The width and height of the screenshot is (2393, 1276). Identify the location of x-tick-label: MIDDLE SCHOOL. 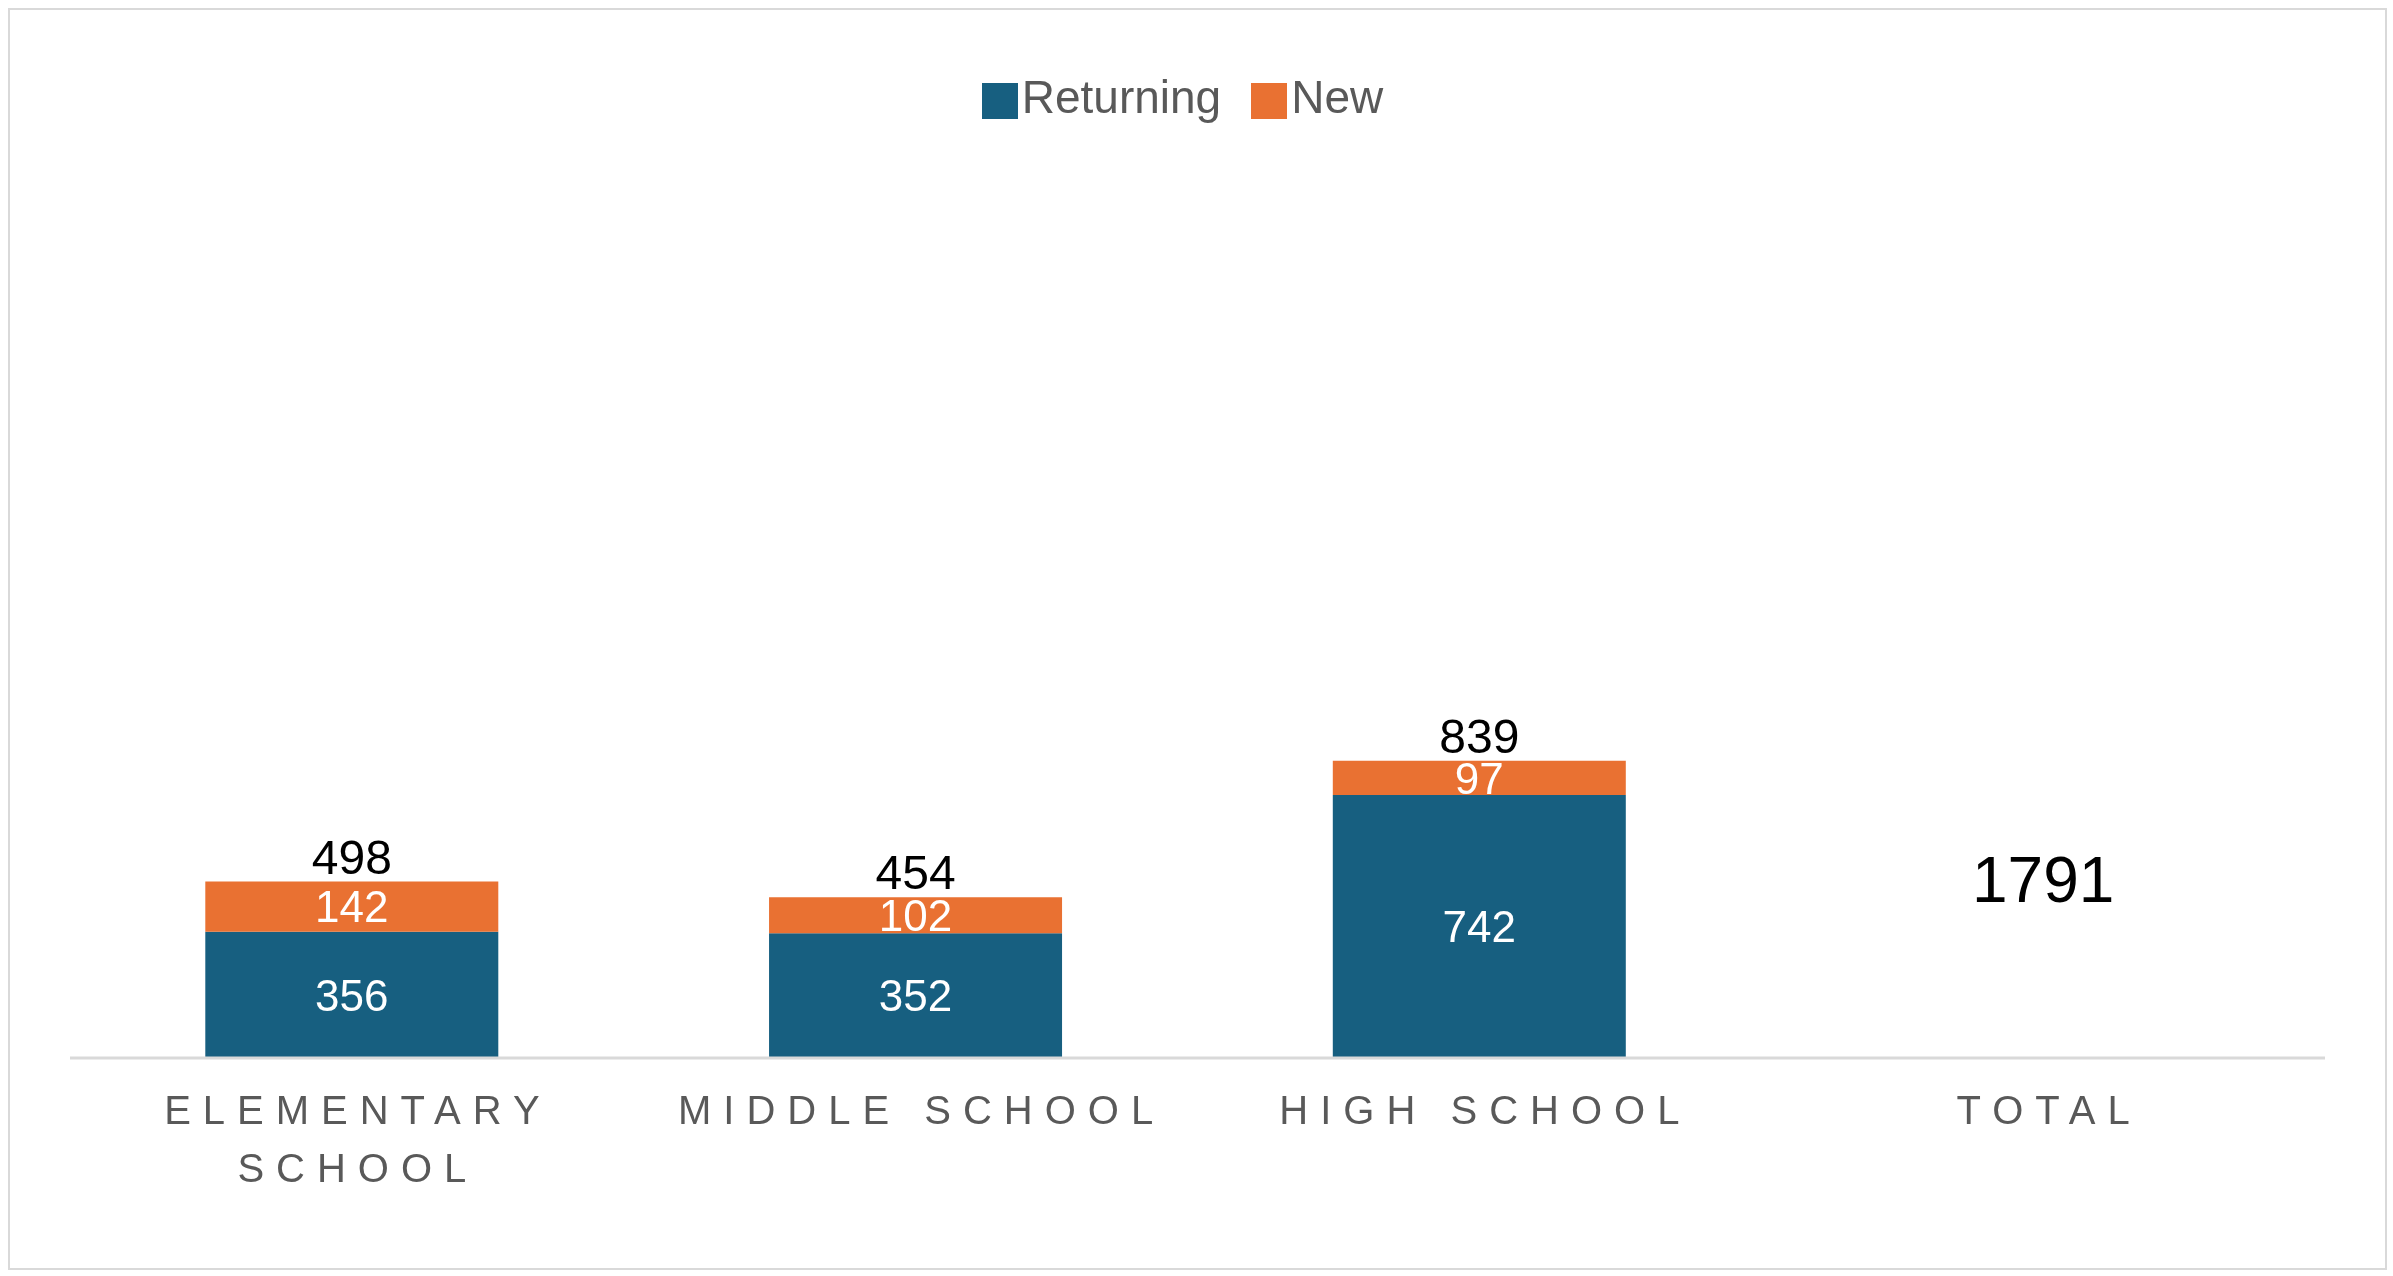
(922, 1110).